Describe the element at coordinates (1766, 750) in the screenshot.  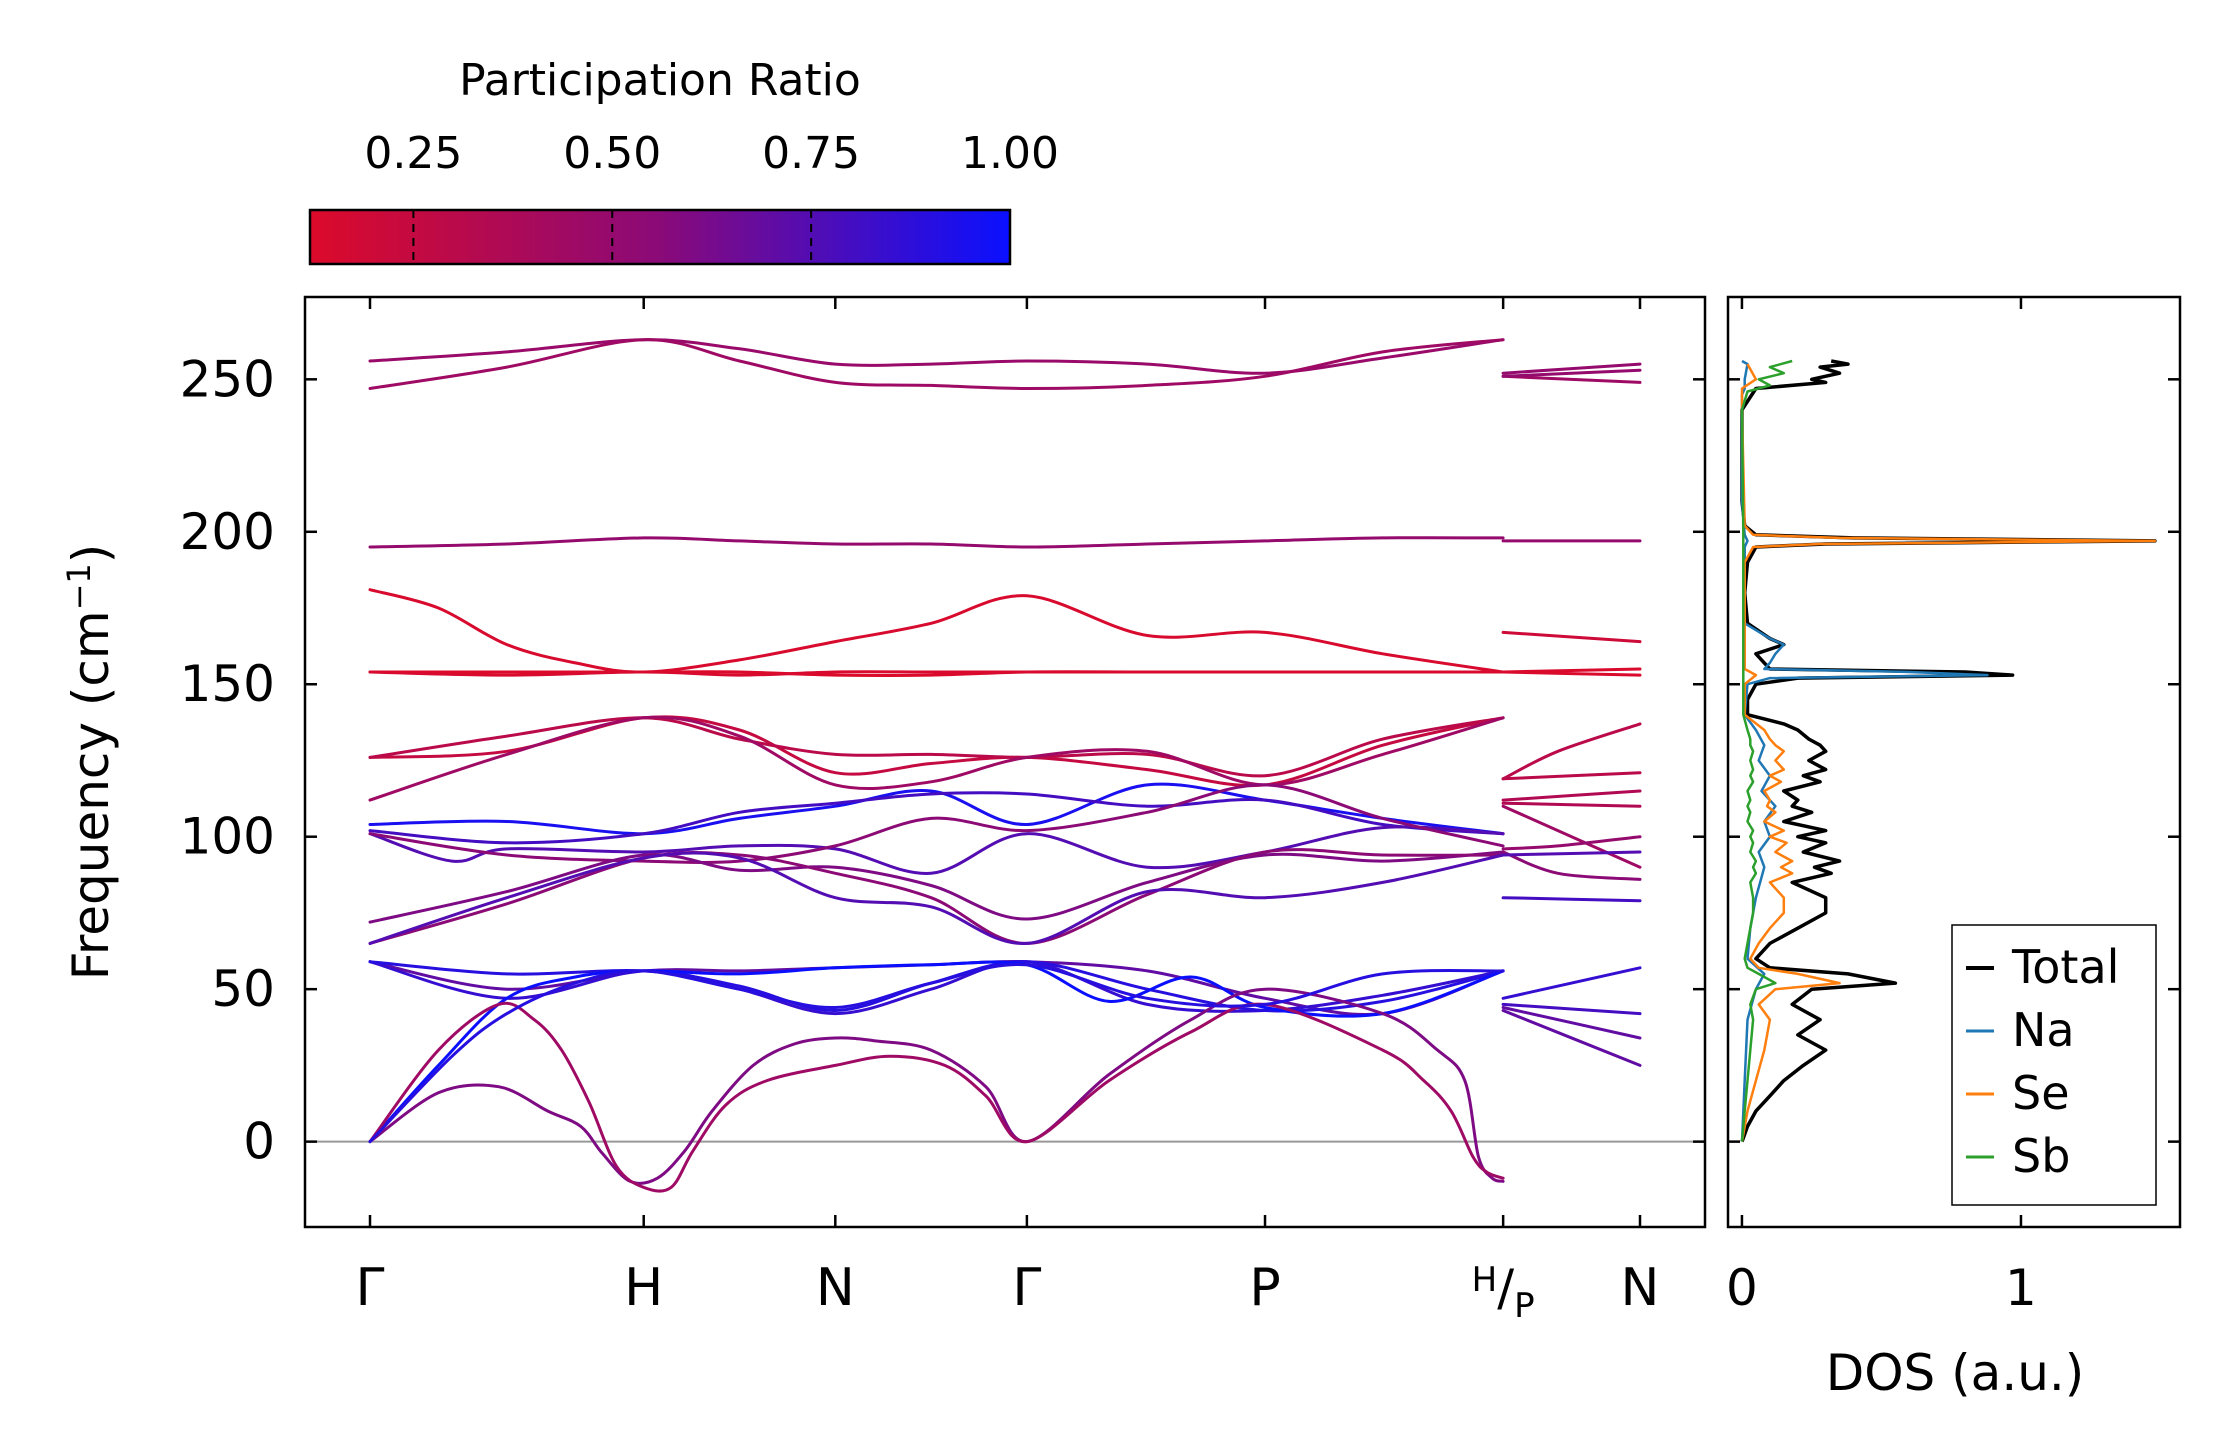
I see `dos-line-sb` at that location.